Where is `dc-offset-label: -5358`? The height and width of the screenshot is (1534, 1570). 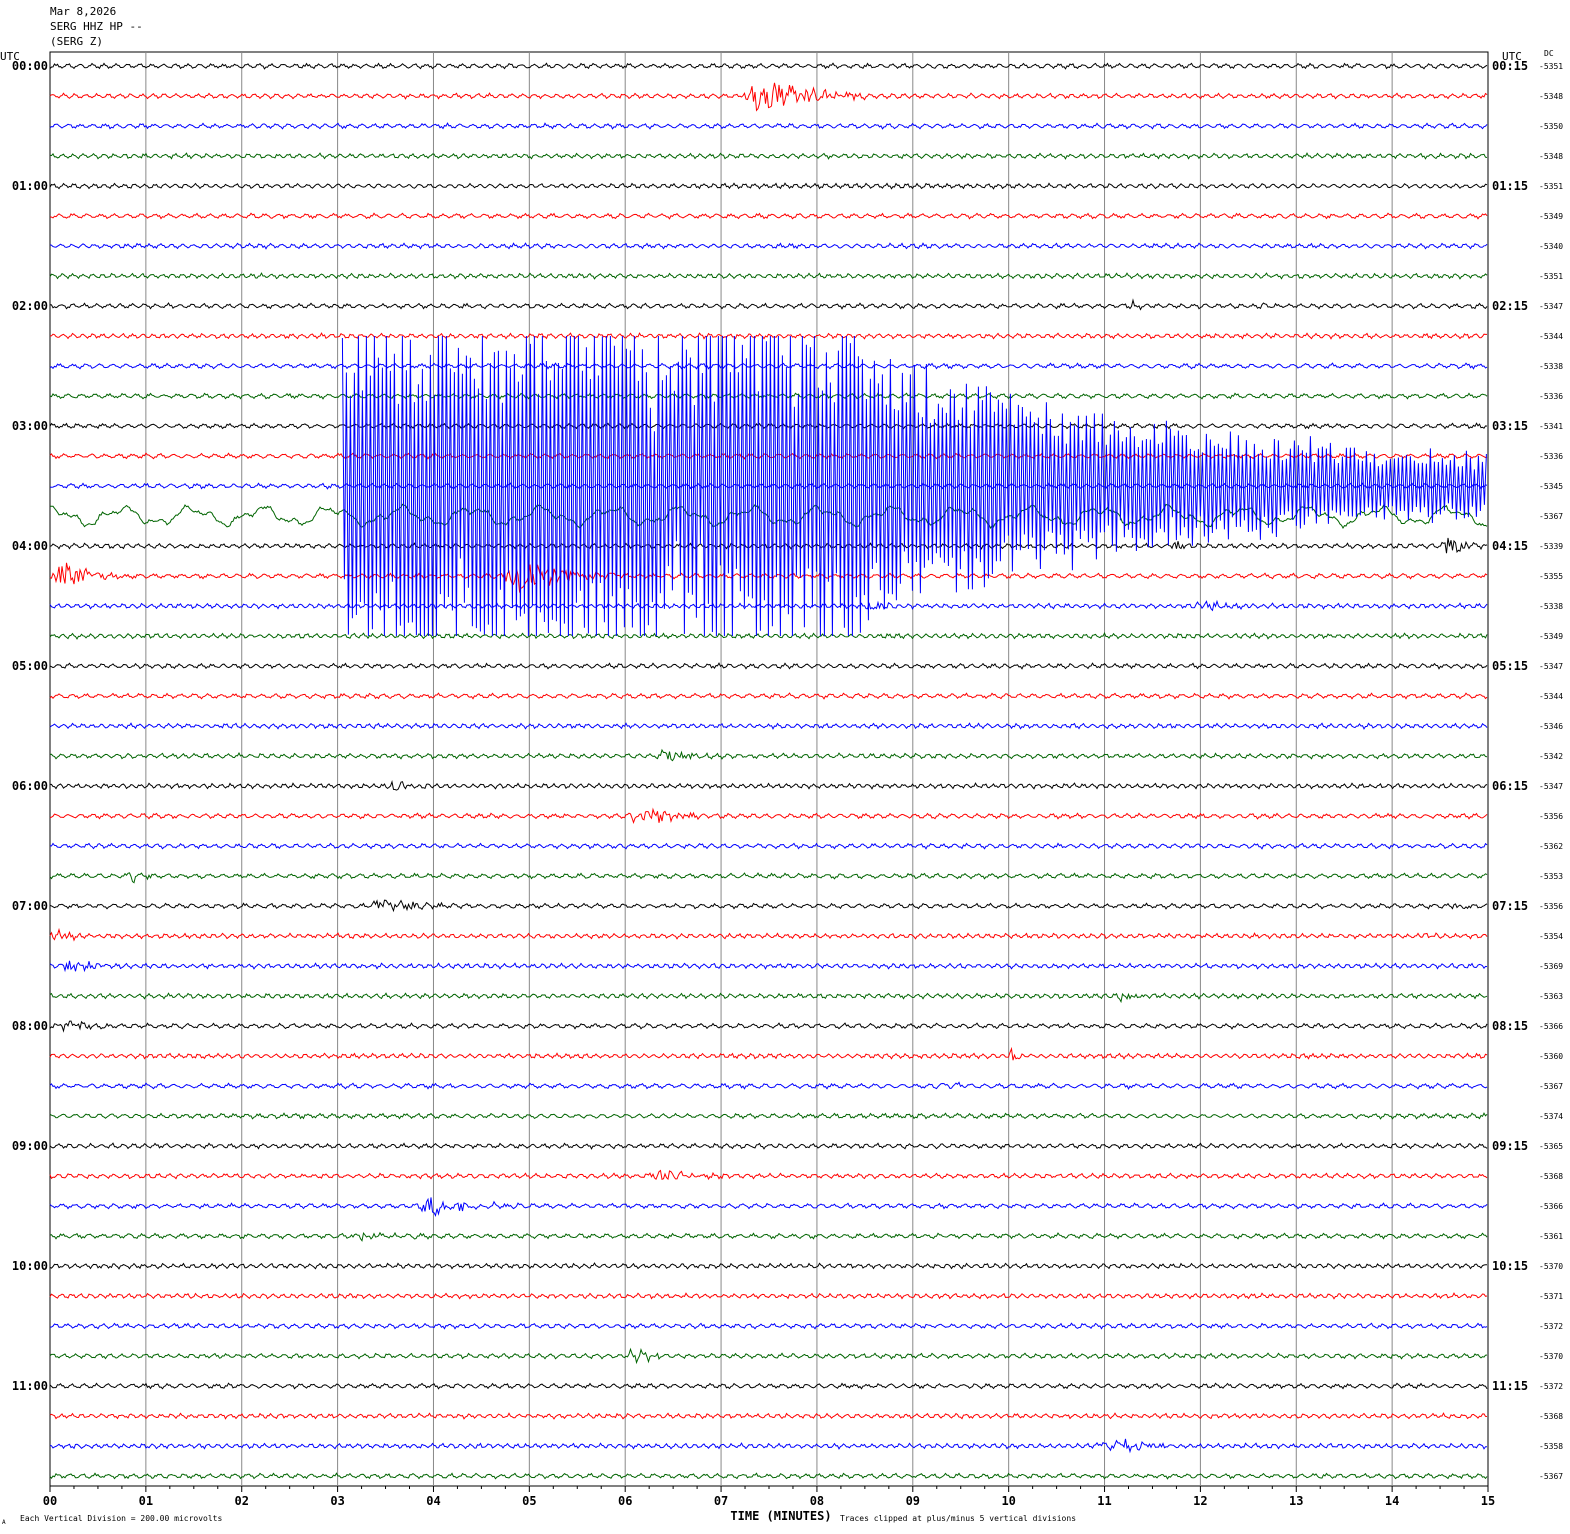 dc-offset-label: -5358 is located at coordinates (1551, 1446).